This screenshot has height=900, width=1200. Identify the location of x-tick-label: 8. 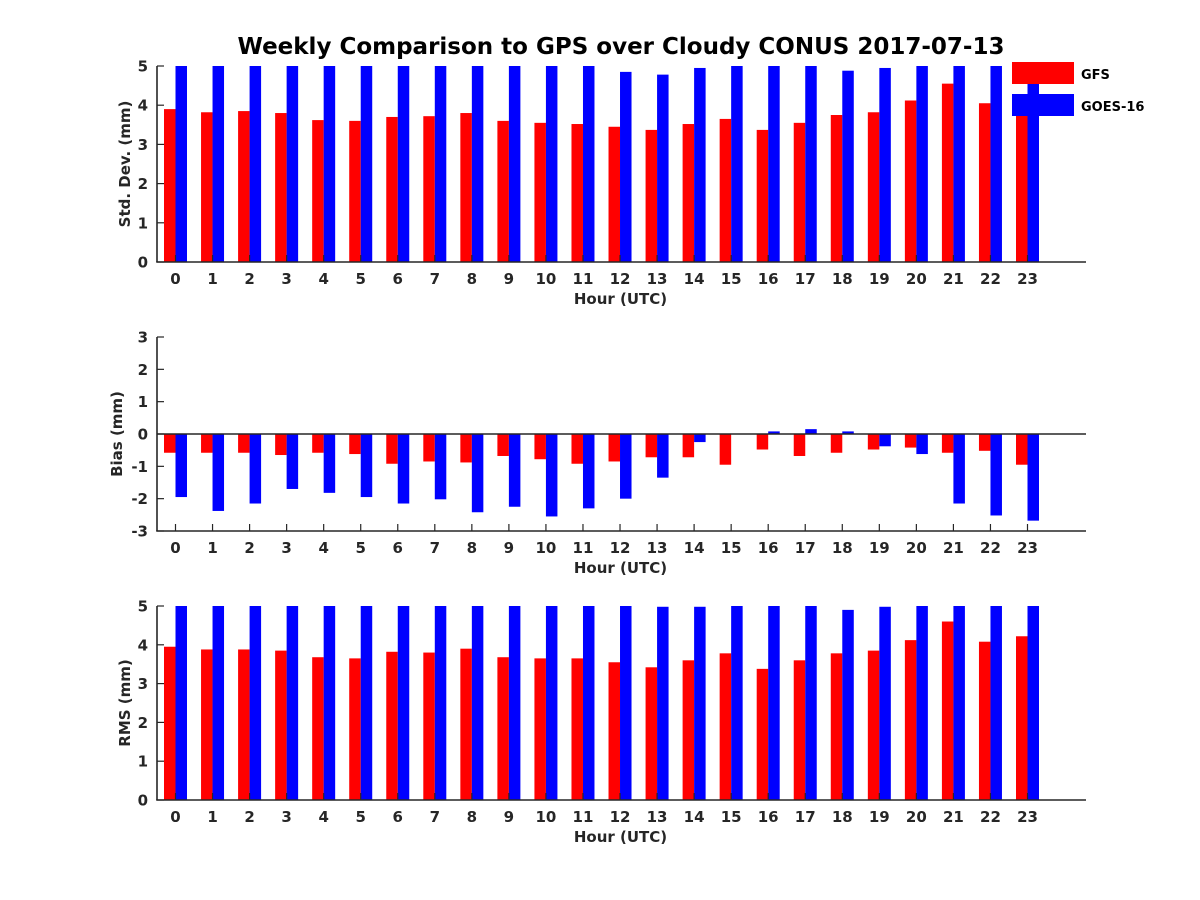
(472, 548).